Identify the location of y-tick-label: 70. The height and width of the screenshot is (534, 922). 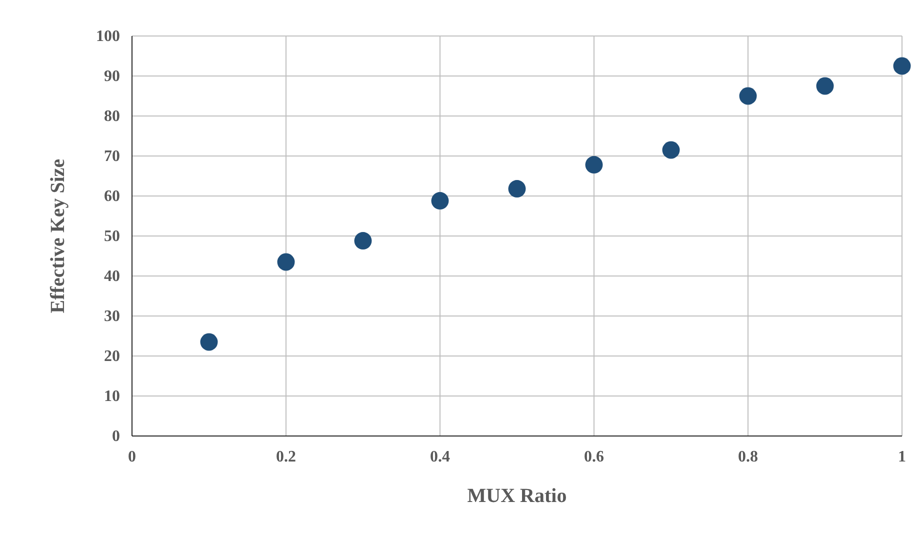
(112, 157).